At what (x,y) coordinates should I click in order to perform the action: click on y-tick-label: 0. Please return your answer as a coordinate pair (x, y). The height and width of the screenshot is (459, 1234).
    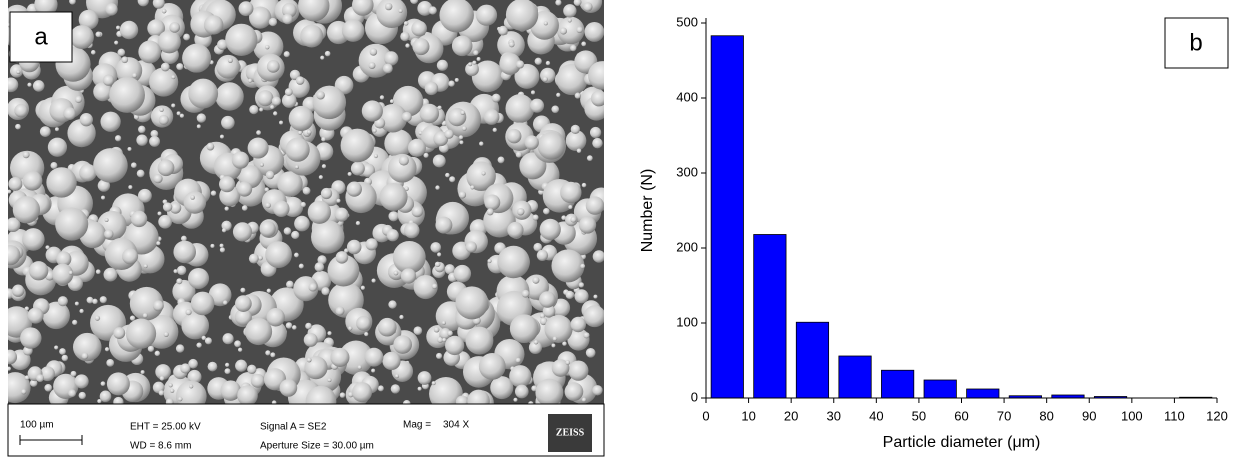
    Looking at the image, I should click on (694, 396).